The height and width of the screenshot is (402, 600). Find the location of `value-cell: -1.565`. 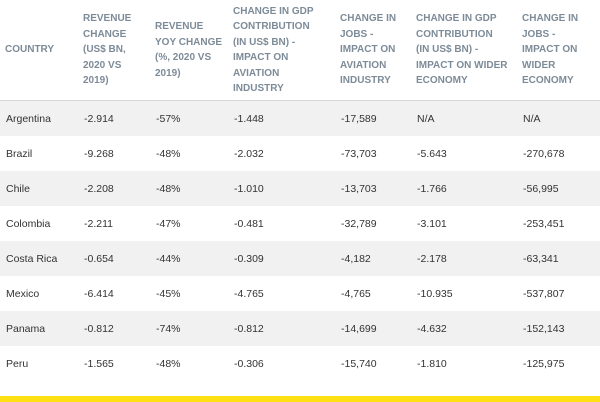

value-cell: -1.565 is located at coordinates (99, 363).